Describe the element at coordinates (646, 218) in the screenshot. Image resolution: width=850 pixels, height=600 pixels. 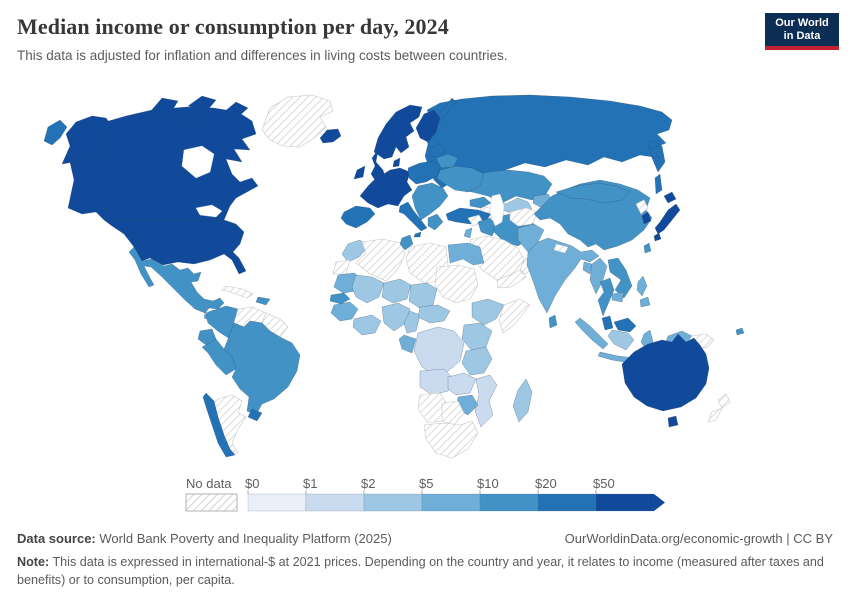
I see `country-south-korea` at that location.